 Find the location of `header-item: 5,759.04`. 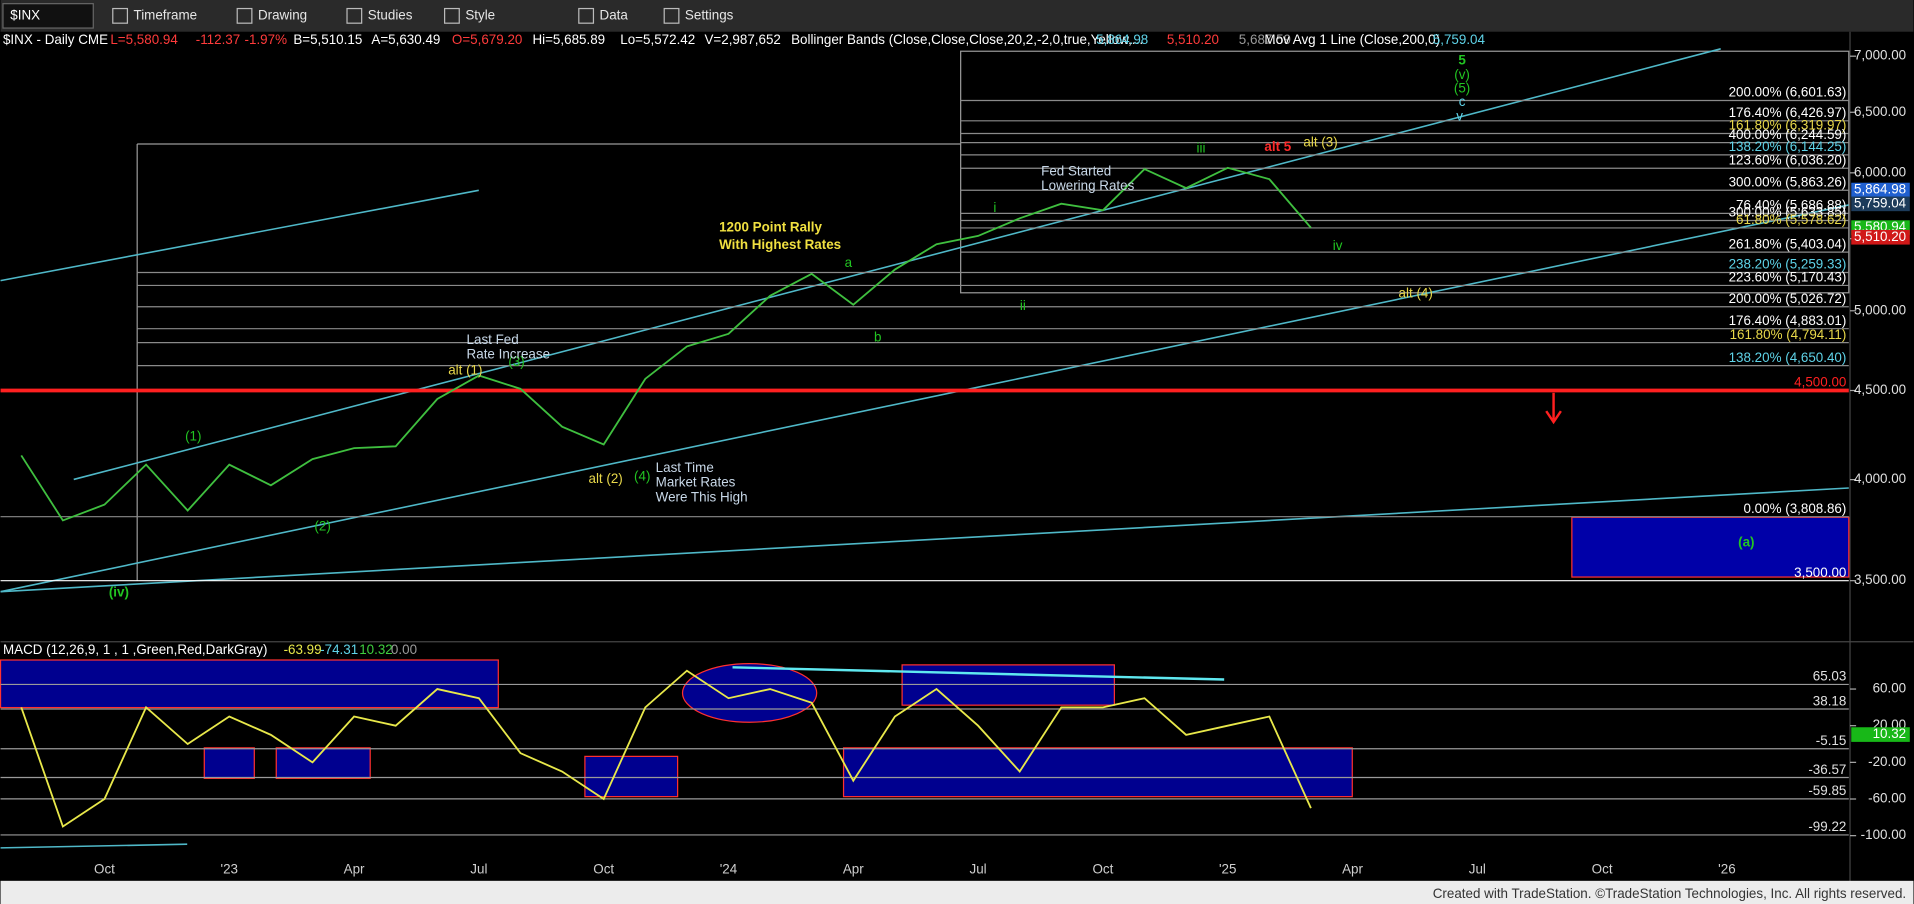

header-item: 5,759.04 is located at coordinates (1459, 39).